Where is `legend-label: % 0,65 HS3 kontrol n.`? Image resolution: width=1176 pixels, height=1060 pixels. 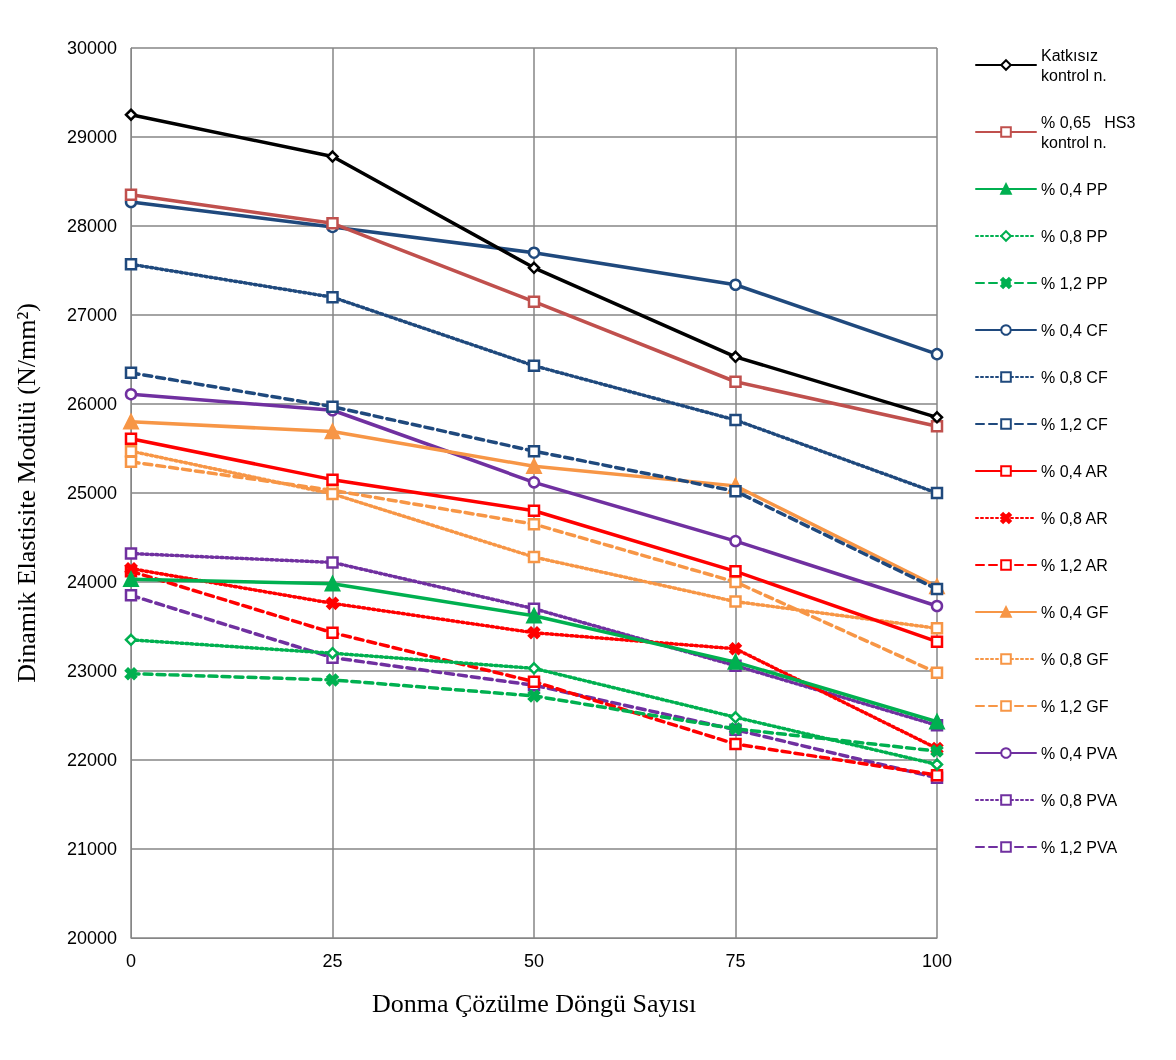 legend-label: % 0,65 HS3 kontrol n. is located at coordinates (1090, 132).